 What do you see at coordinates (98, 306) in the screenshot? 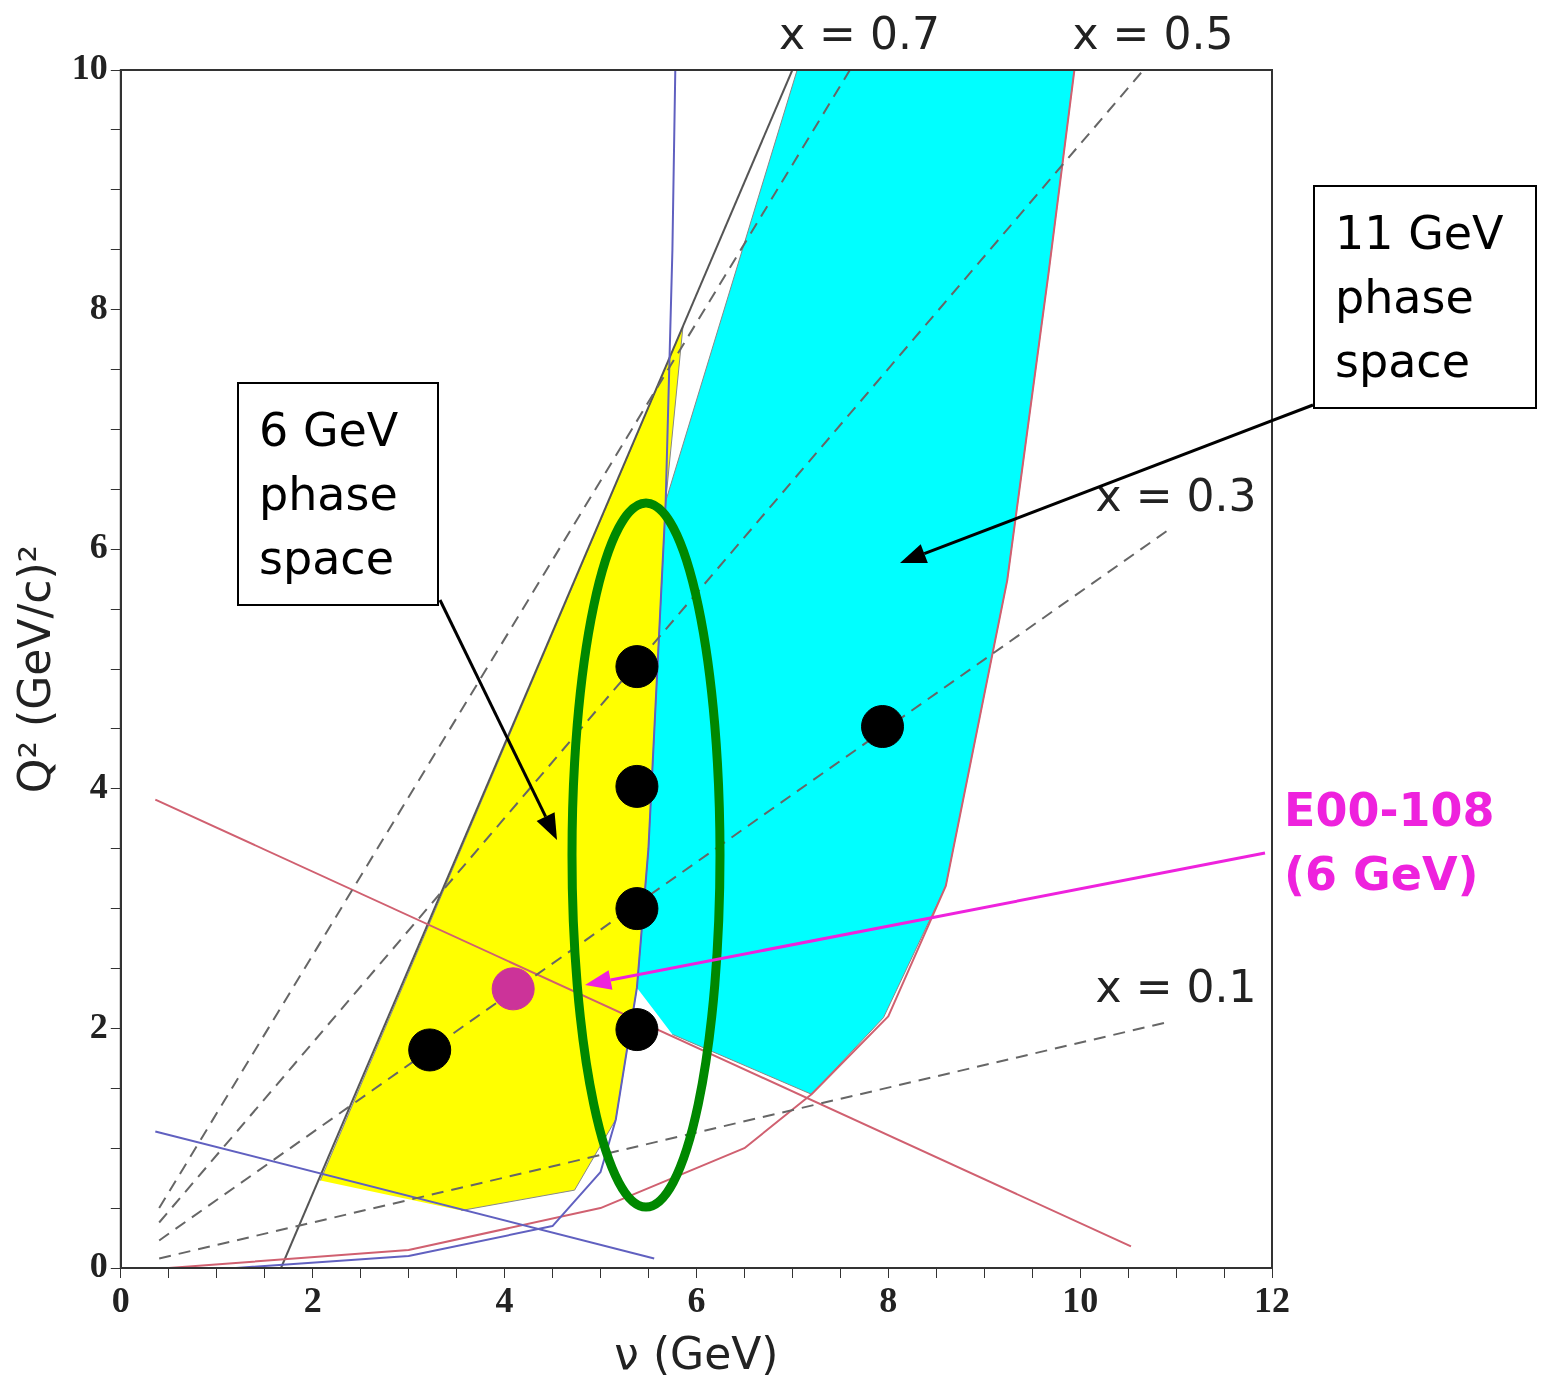
I see `y-tick-label: 8` at bounding box center [98, 306].